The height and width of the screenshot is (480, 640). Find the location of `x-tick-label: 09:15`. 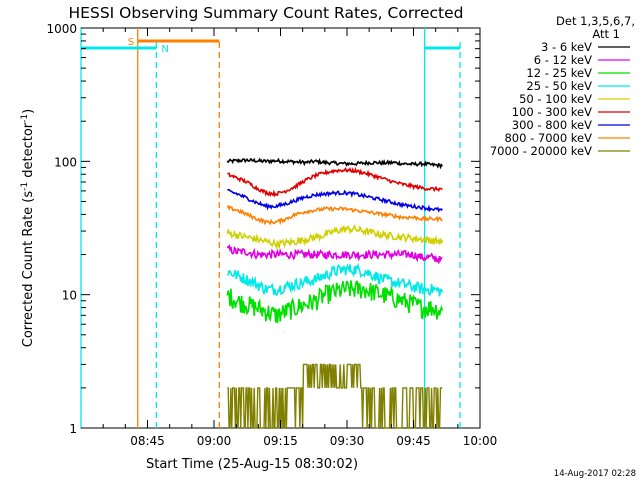

x-tick-label: 09:15 is located at coordinates (280, 441).